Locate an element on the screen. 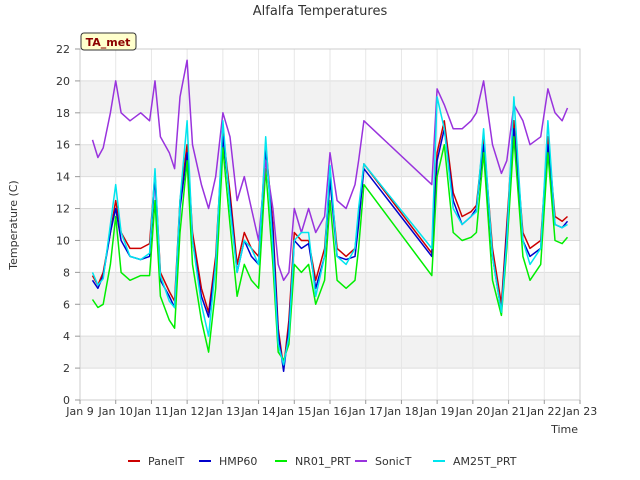  y-axis-ticks: 0 2 4 6 8 10 12 14 16 18 20 22 is located at coordinates (68, 225).